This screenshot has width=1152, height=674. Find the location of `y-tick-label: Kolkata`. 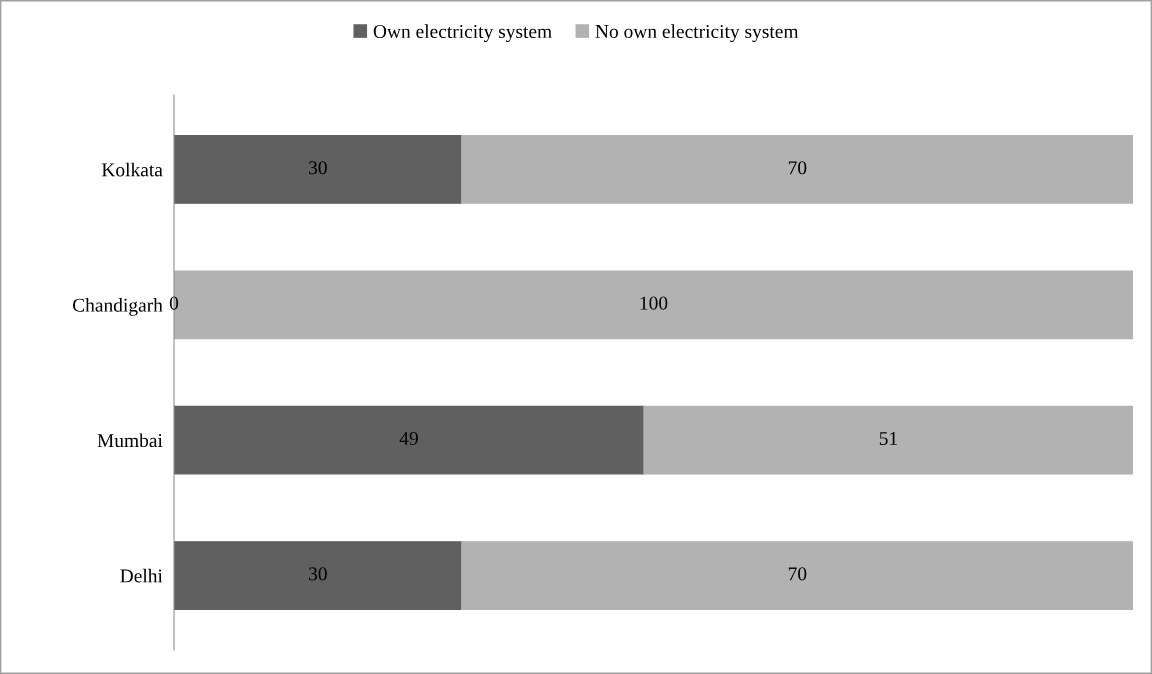

y-tick-label: Kolkata is located at coordinates (132, 169).